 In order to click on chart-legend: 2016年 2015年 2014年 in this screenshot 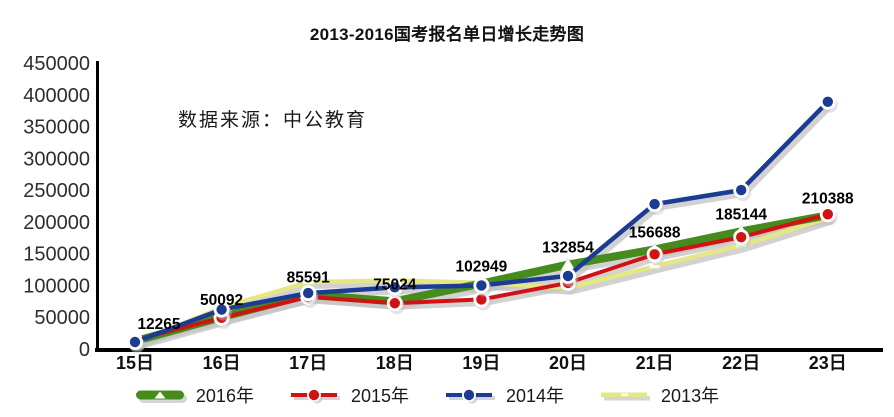, I will do `click(427, 395)`.